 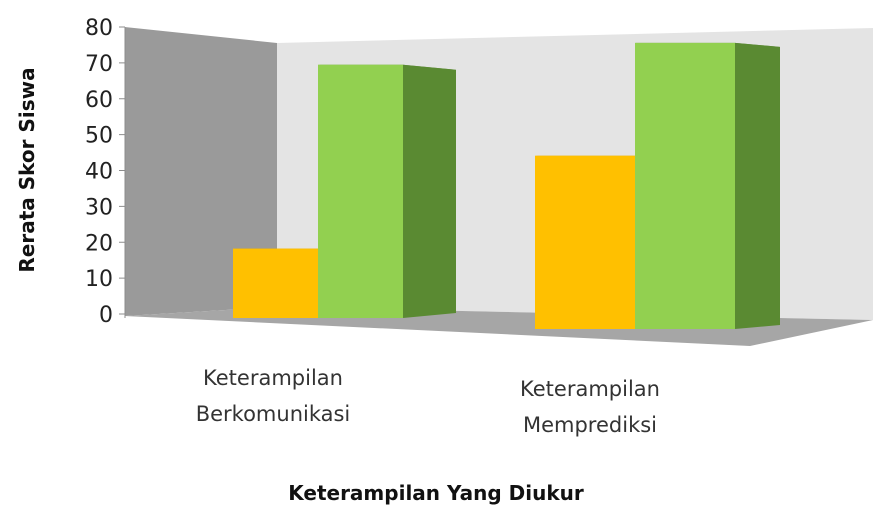 What do you see at coordinates (99, 28) in the screenshot?
I see `y-tick-label: 80` at bounding box center [99, 28].